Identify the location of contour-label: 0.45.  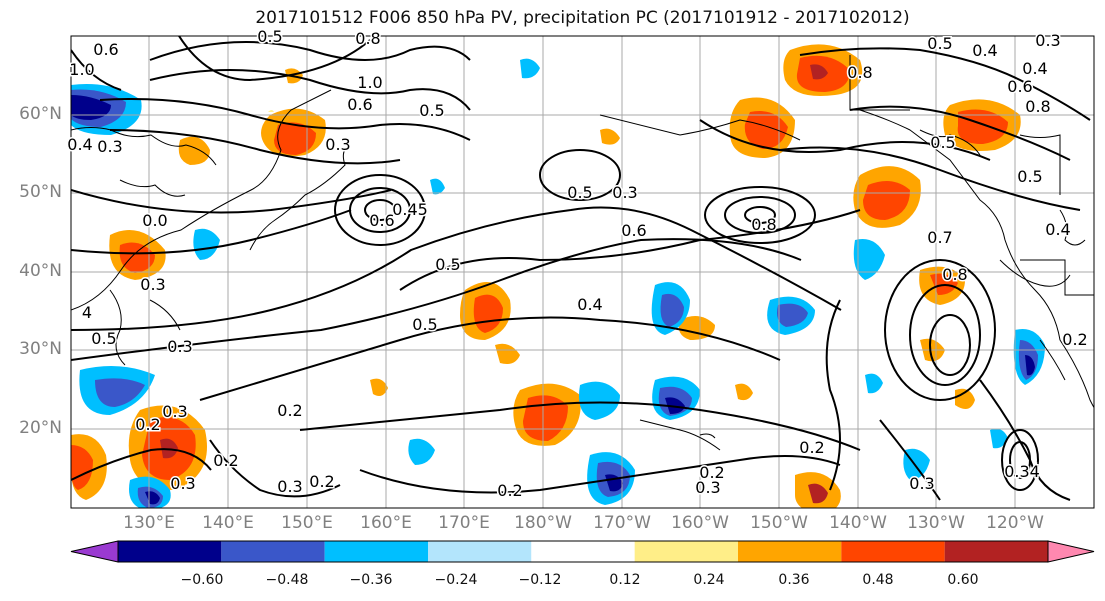
(410, 209).